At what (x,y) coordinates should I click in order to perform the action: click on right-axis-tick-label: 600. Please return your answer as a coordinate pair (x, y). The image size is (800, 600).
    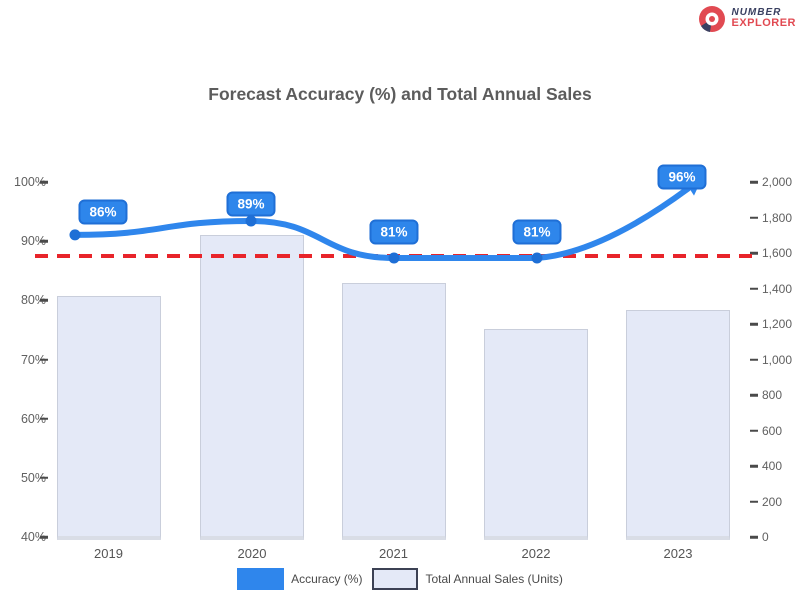
    Looking at the image, I should click on (772, 430).